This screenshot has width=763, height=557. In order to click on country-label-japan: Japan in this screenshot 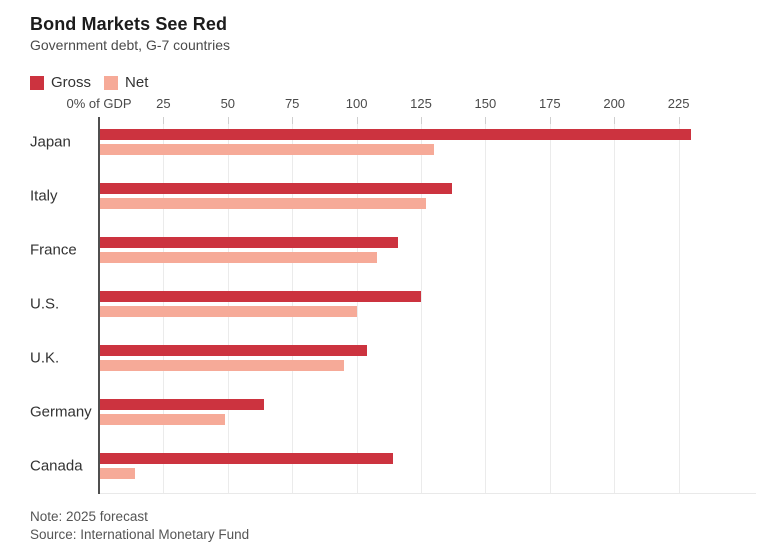, I will do `click(50, 142)`.